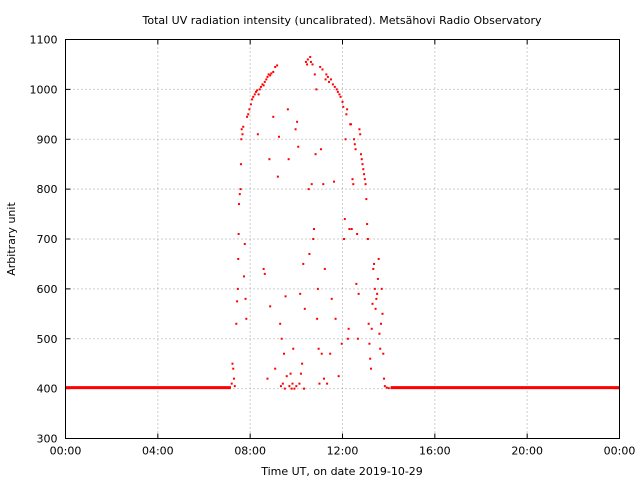 The image size is (640, 480). I want to click on x-tick-label: 00:00, so click(66, 451).